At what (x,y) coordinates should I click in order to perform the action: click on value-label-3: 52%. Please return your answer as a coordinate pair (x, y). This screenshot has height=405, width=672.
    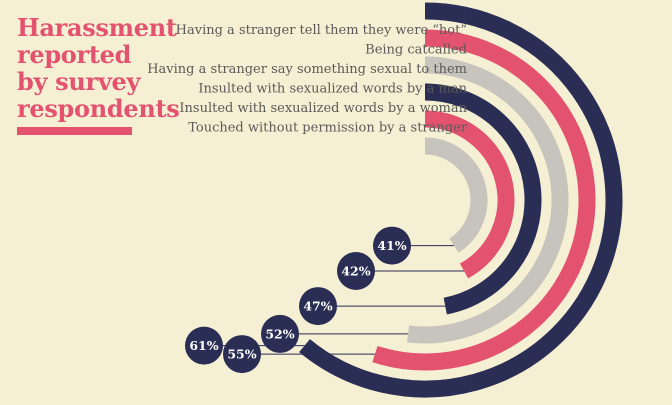
    Looking at the image, I should click on (279, 333).